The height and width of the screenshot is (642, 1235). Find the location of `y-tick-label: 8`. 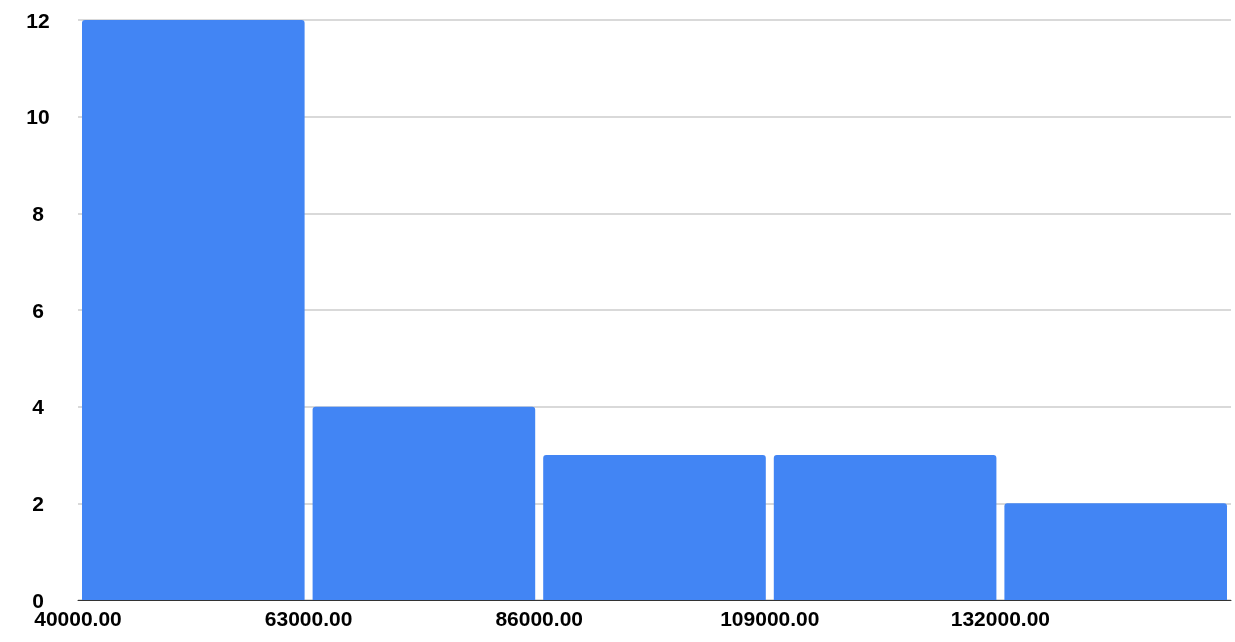

y-tick-label: 8 is located at coordinates (38, 213).